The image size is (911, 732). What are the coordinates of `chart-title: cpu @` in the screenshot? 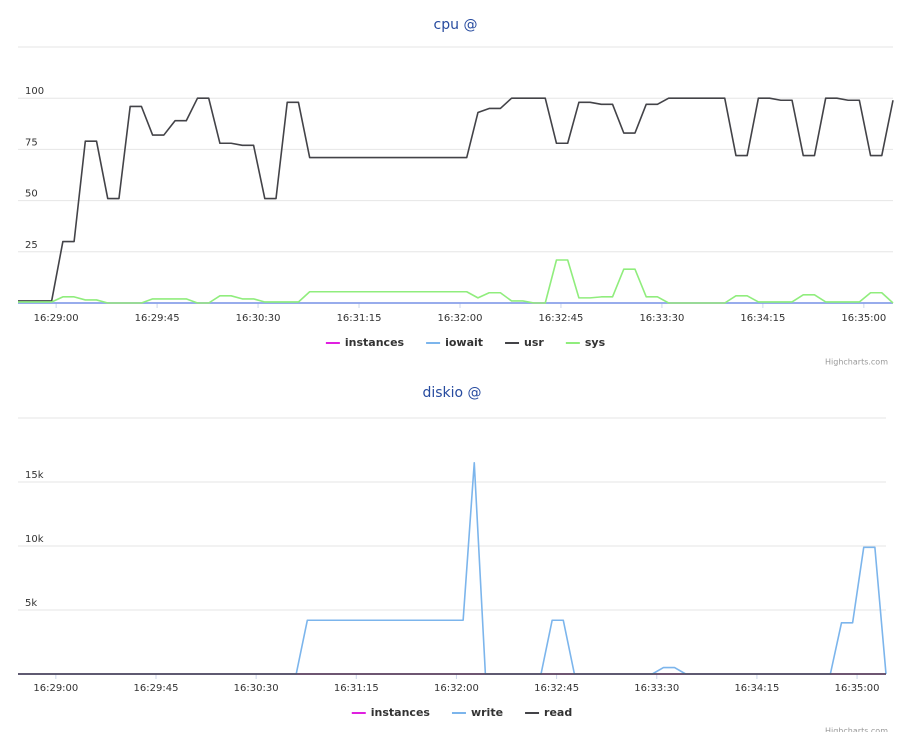 It's located at (456, 25).